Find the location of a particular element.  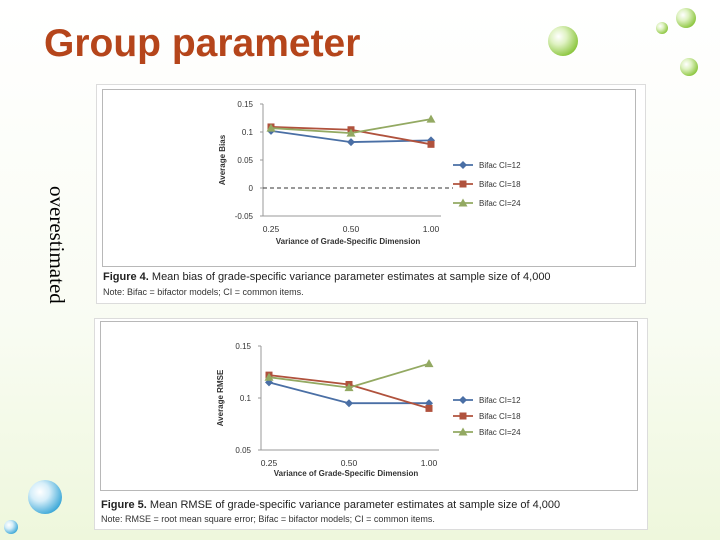

figure-number: Figure 4. is located at coordinates (126, 277).